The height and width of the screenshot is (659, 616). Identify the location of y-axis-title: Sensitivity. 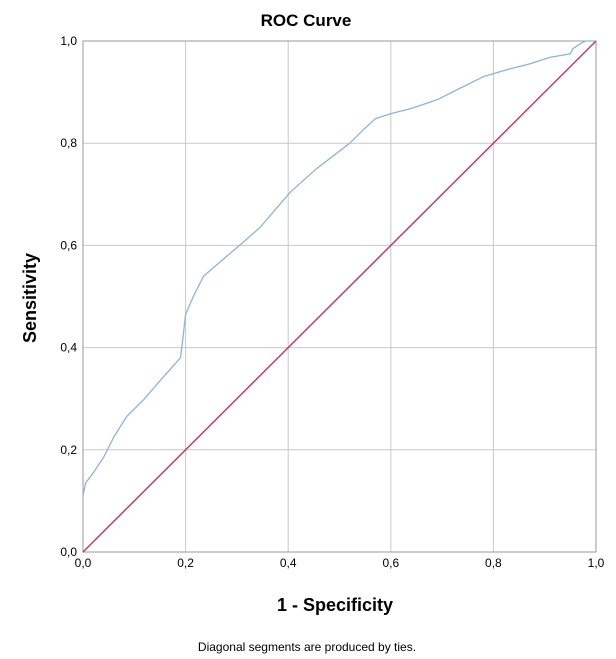
(30, 298).